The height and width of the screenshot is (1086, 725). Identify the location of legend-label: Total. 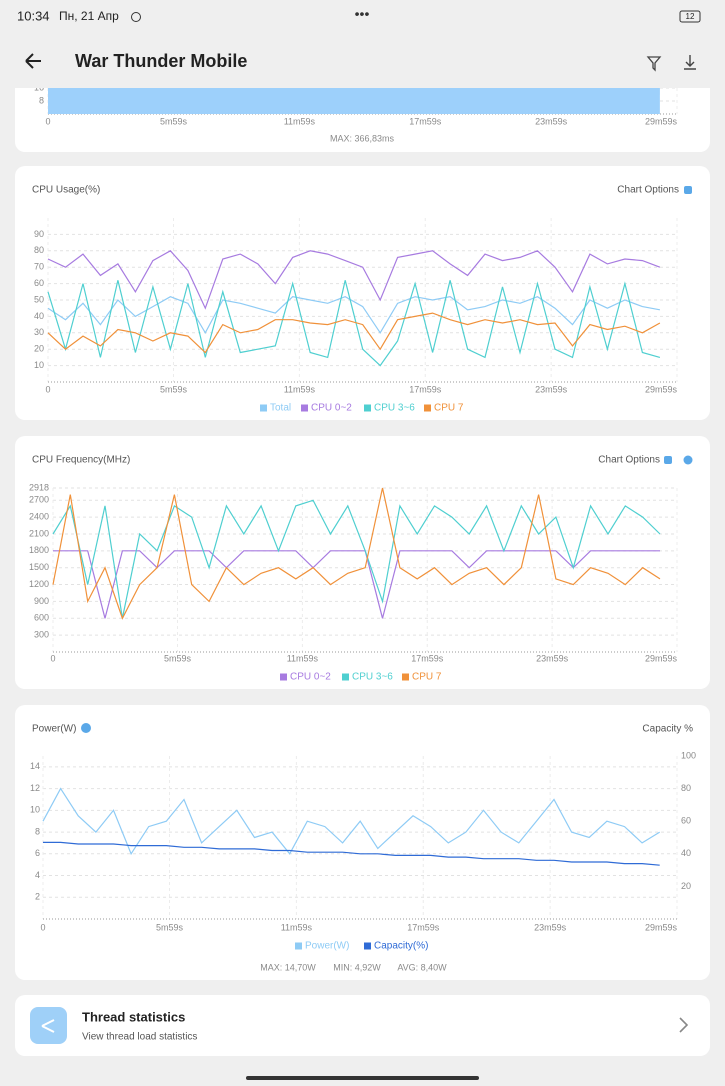
(280, 408).